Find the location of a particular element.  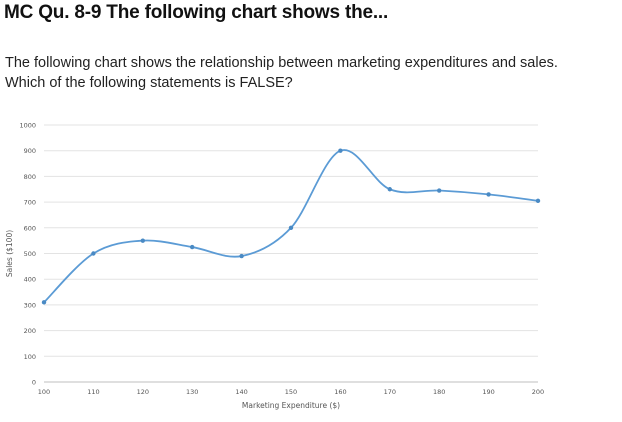

x-tick-100: 100 is located at coordinates (44, 392).